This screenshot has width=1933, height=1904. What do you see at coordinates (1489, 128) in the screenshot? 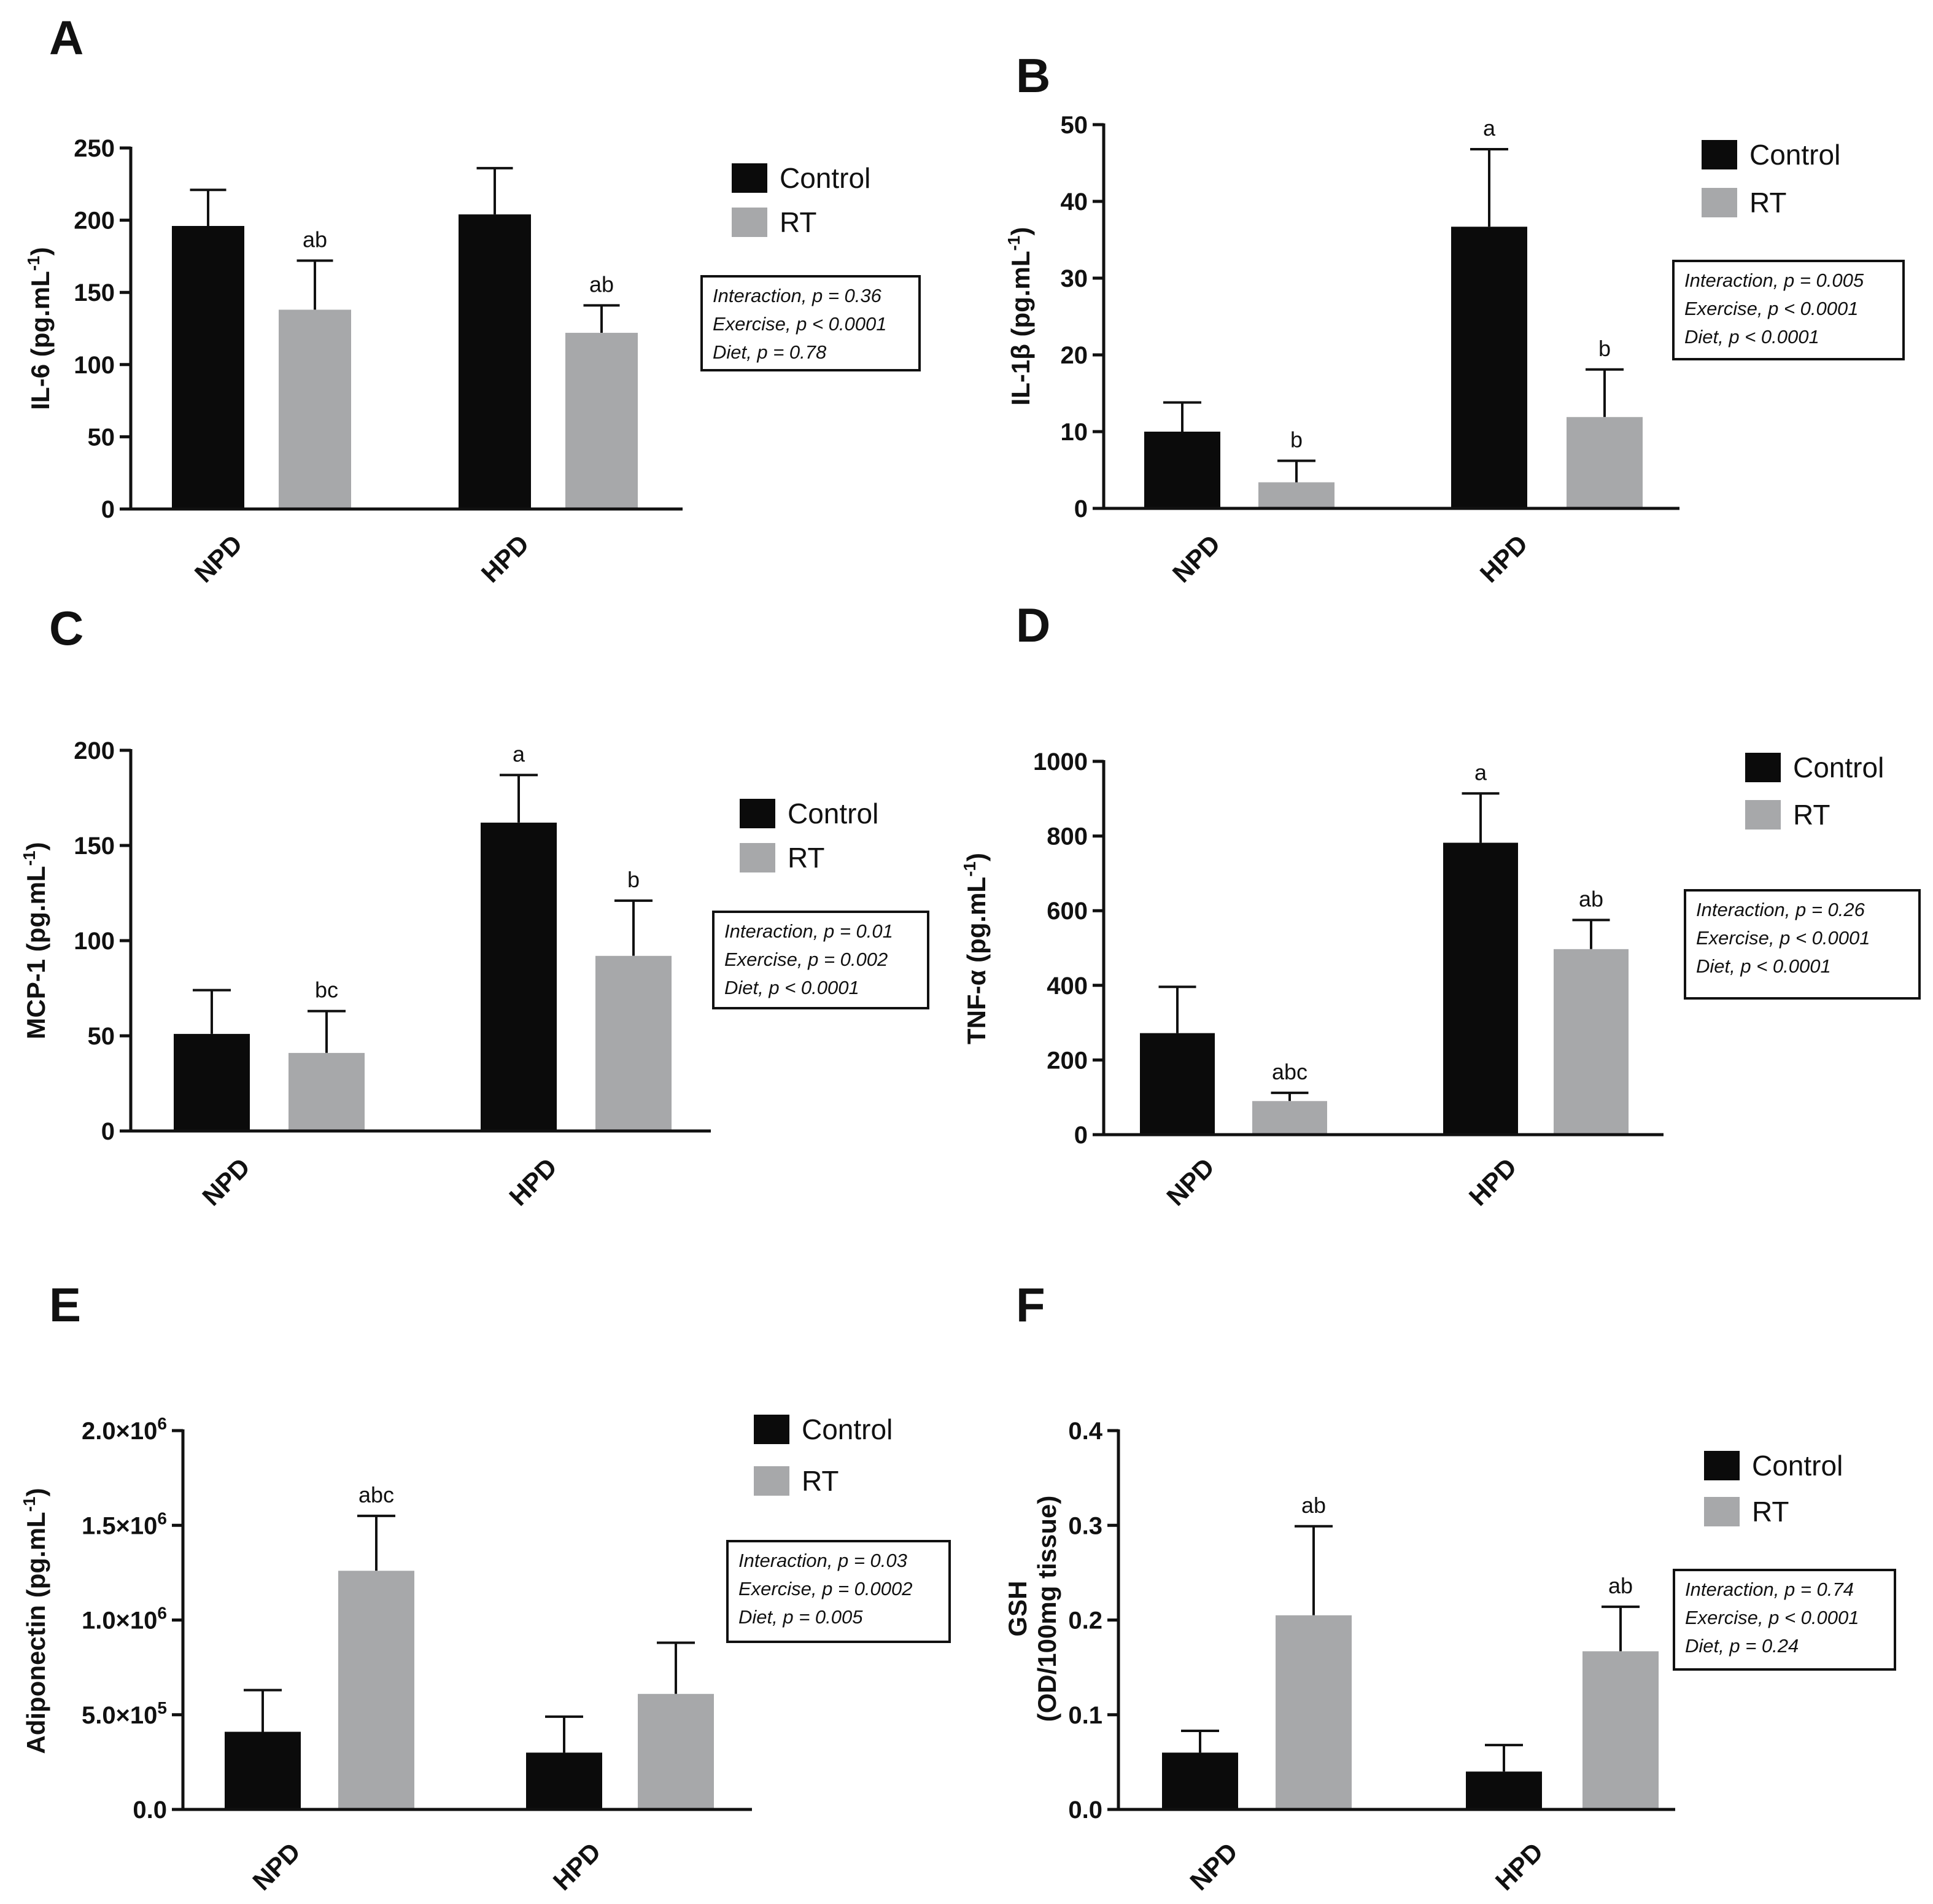
I see `significance-label: a` at bounding box center [1489, 128].